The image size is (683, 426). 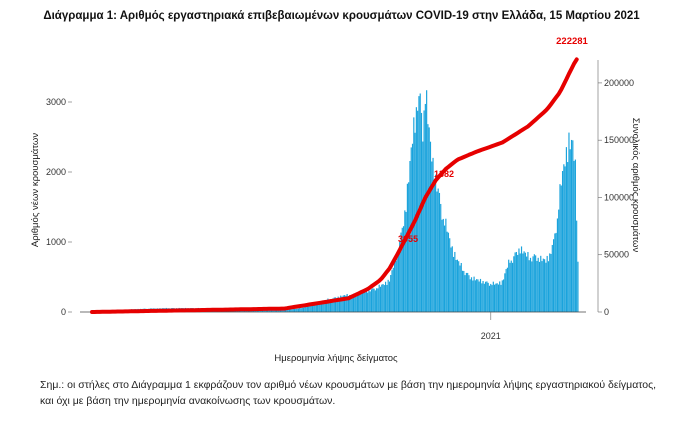 What do you see at coordinates (606, 312) in the screenshot?
I see `y2-tick-label: 0` at bounding box center [606, 312].